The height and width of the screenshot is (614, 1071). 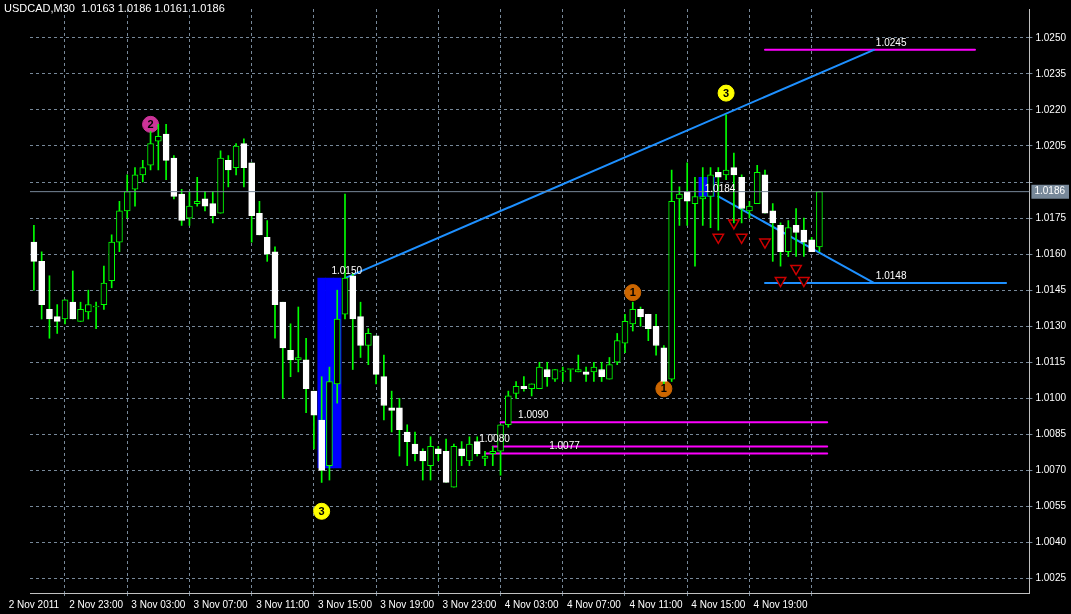 What do you see at coordinates (1051, 506) in the screenshot?
I see `y-tick-label: 1.0055` at bounding box center [1051, 506].